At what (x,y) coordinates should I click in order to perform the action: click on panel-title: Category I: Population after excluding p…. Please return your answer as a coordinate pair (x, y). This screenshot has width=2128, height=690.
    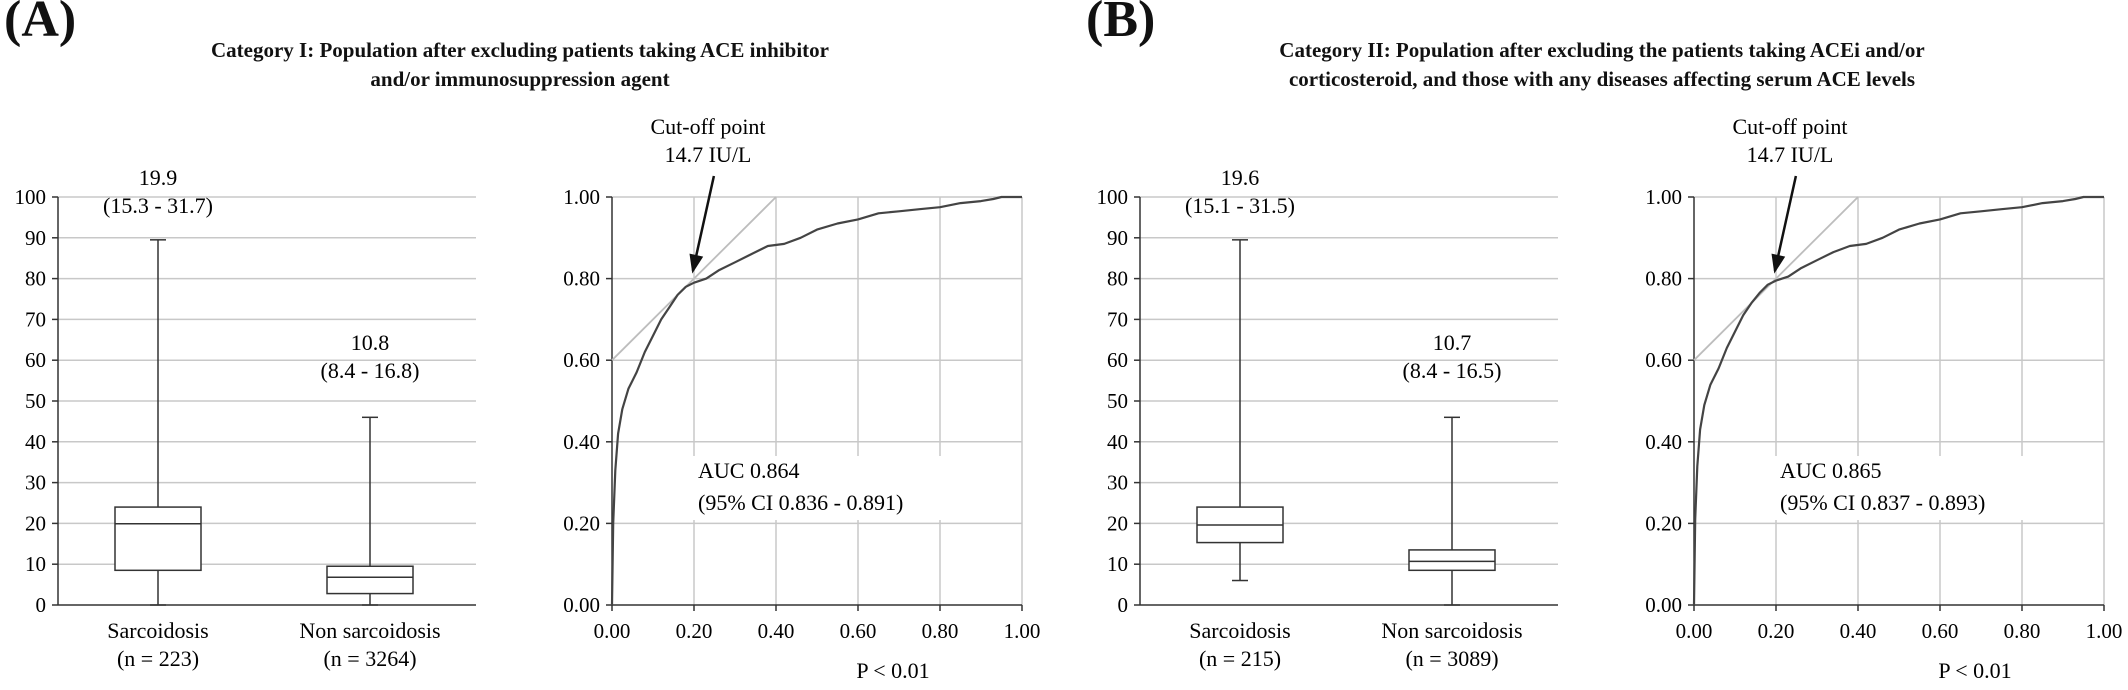
    Looking at the image, I should click on (520, 65).